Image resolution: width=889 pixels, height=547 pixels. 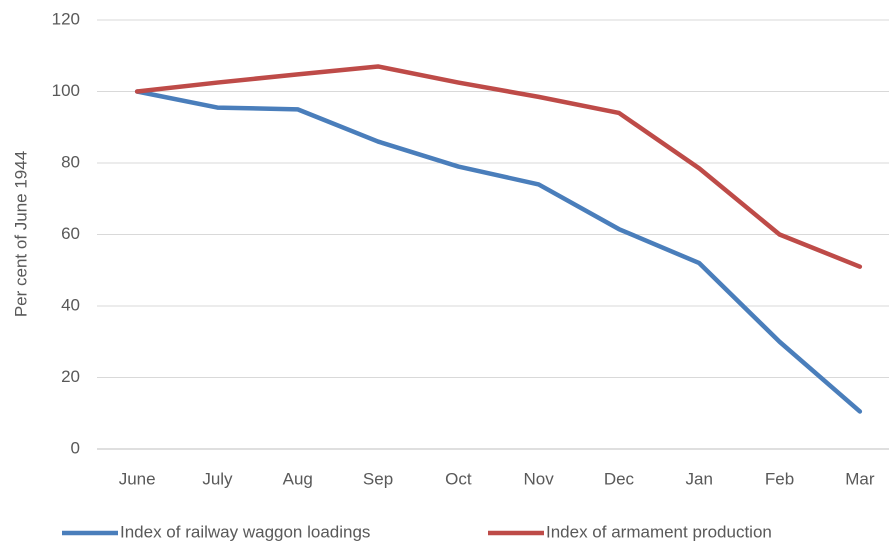 I want to click on x-tick-label: June, so click(x=137, y=478).